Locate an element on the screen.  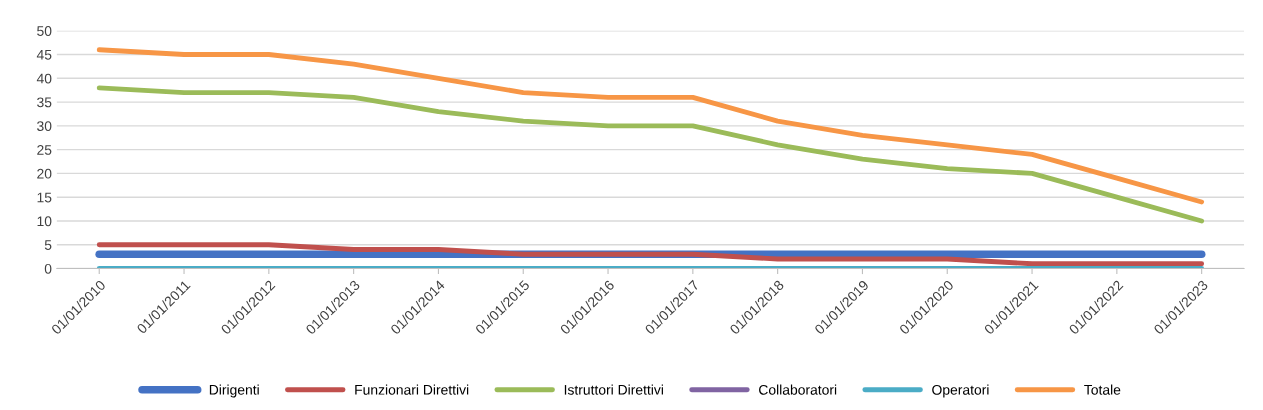
line-series is located at coordinates (650, 254).